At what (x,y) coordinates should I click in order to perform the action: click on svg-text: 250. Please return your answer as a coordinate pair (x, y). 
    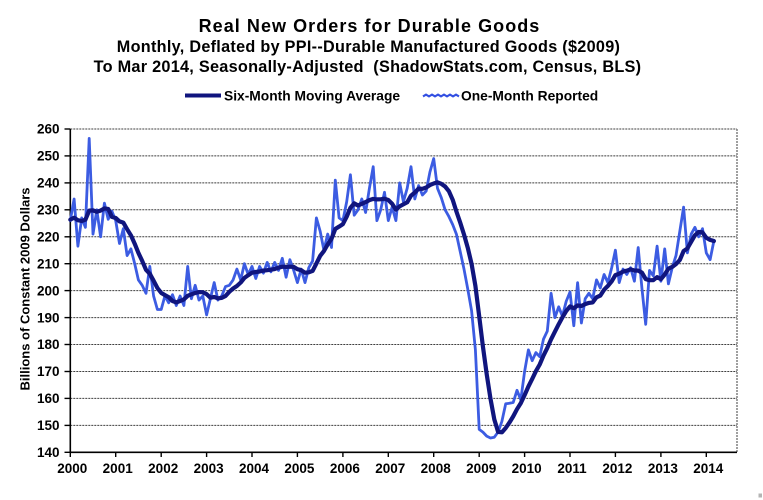
    Looking at the image, I should click on (48, 156).